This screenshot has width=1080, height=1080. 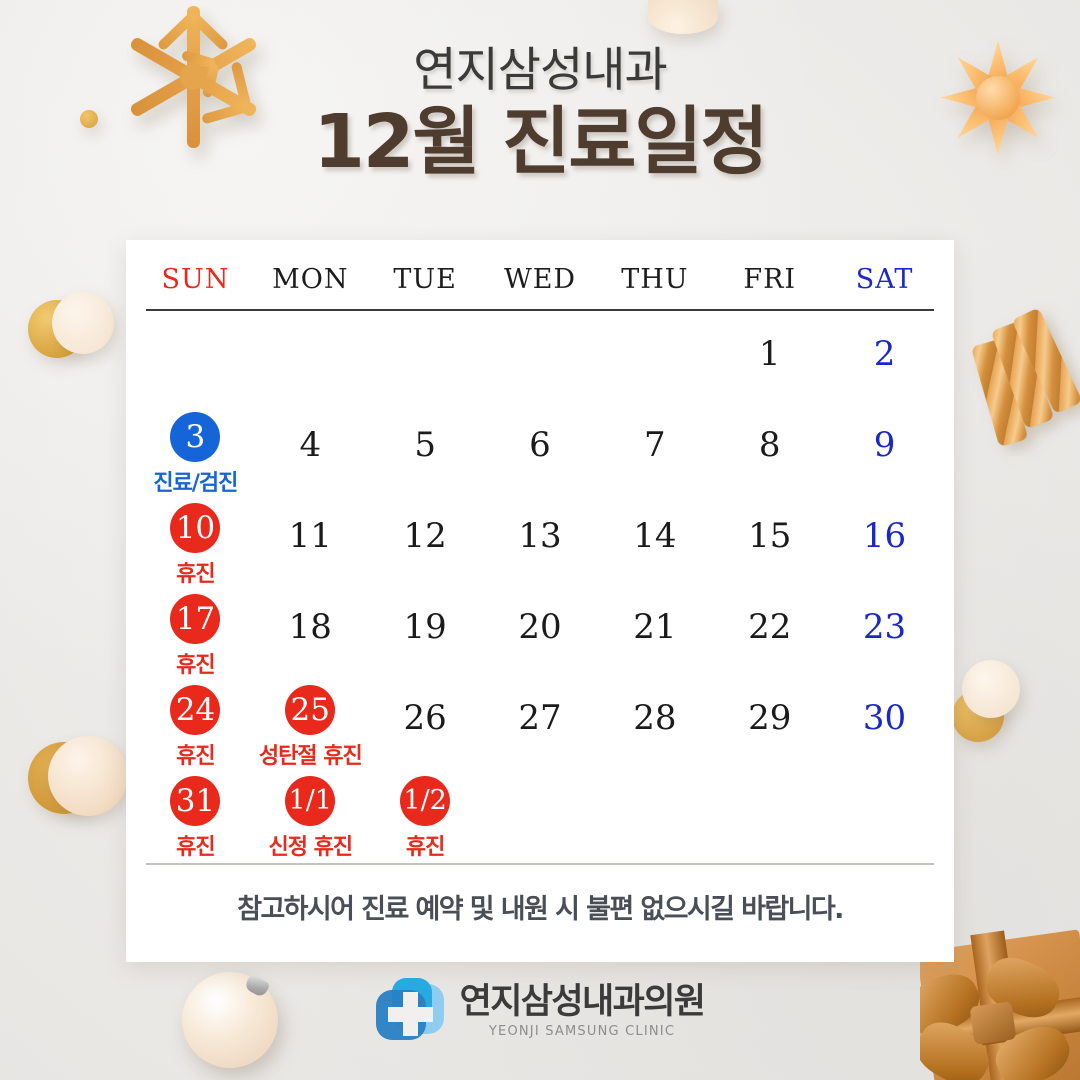 I want to click on day-cell-12: 12, so click(x=425, y=538).